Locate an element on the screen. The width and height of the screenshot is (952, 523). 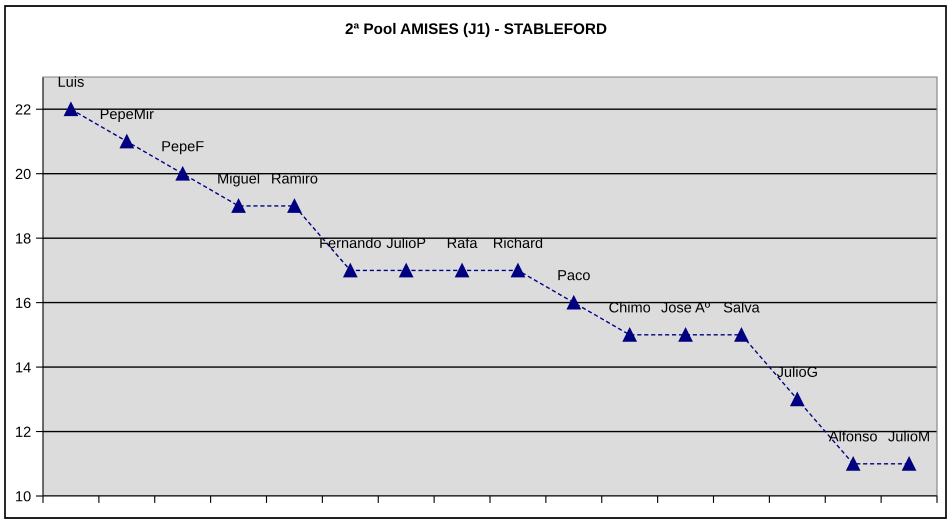
data-label: Salva is located at coordinates (742, 307).